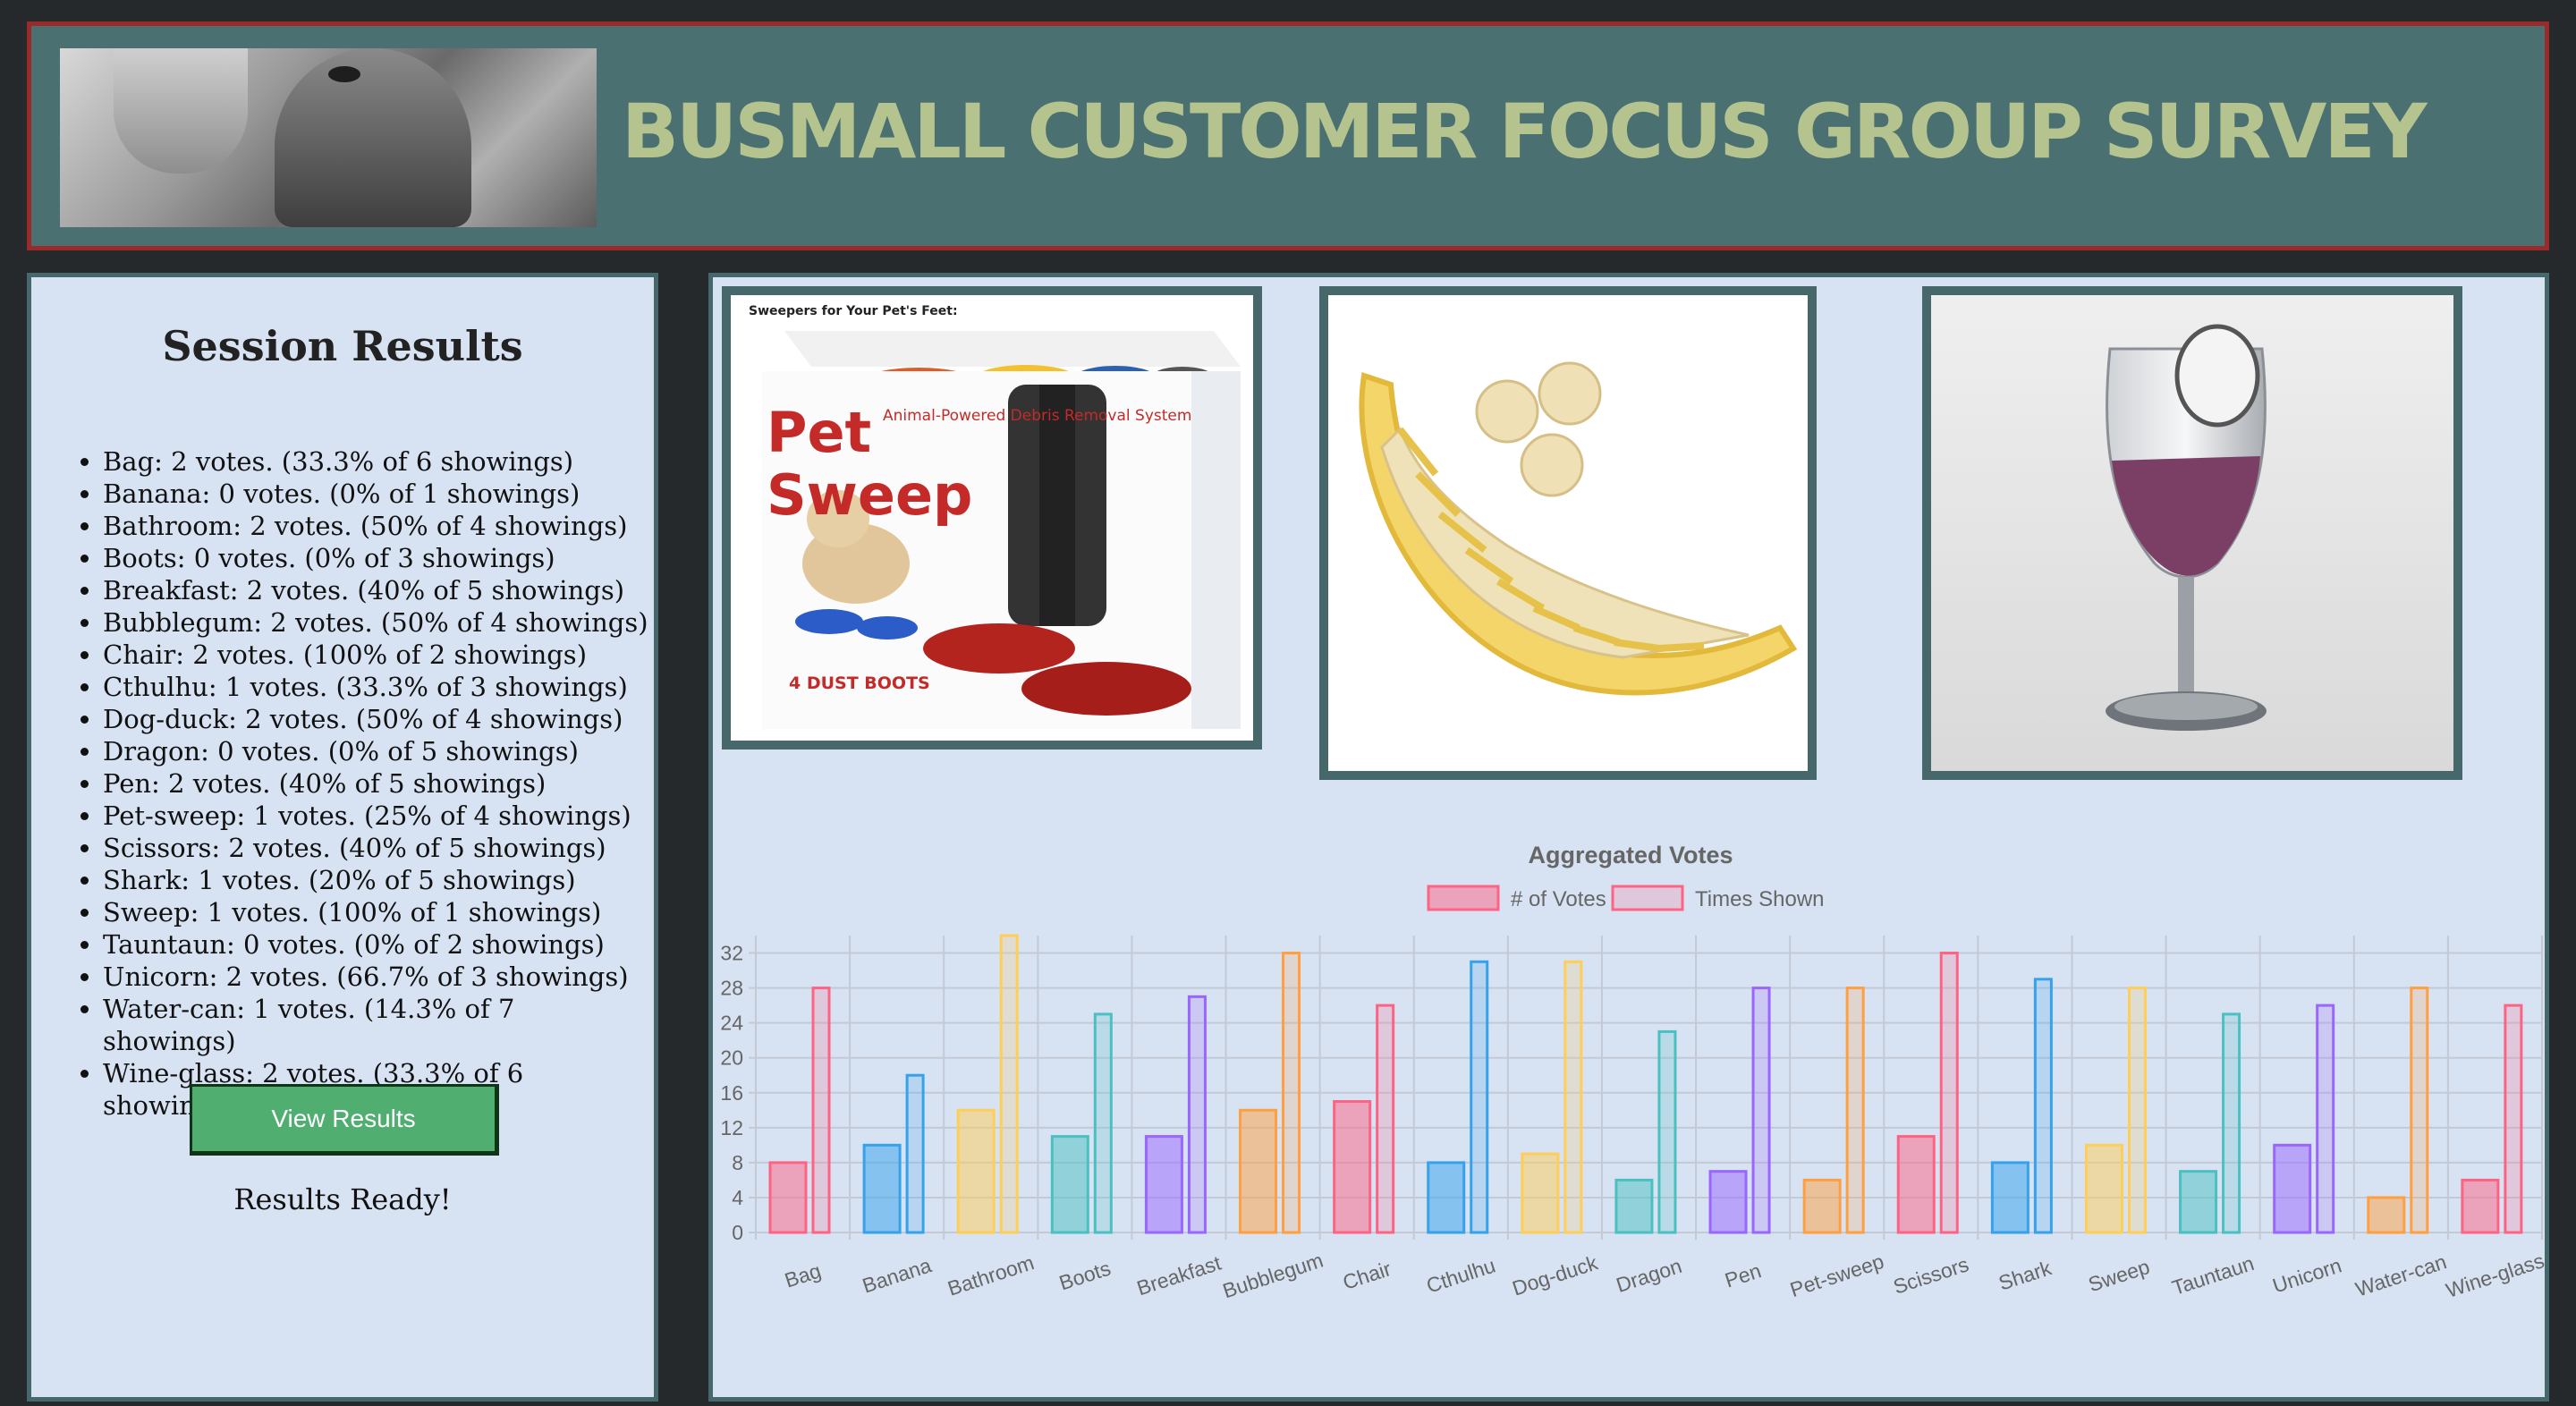 Image resolution: width=2576 pixels, height=1406 pixels. I want to click on list-item: Bag: 2 votes. (33.3% of 6 showings), so click(378, 462).